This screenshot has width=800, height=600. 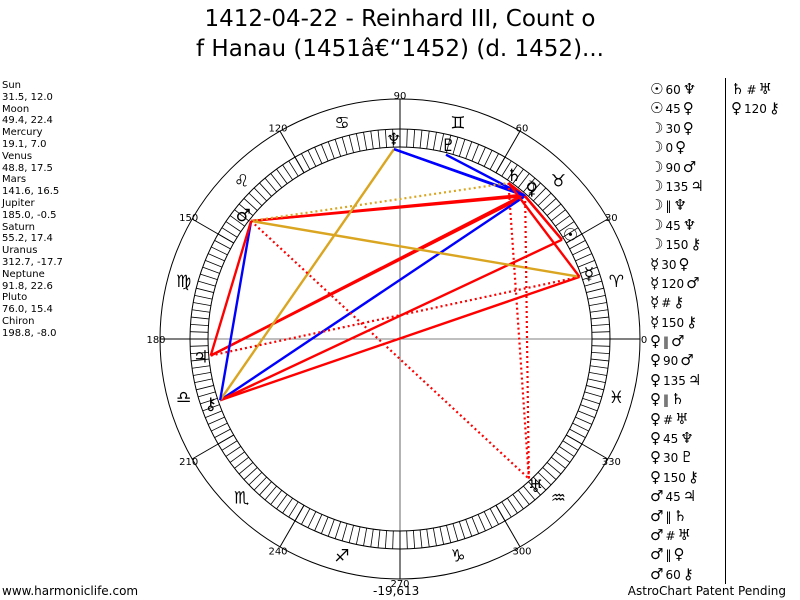 I want to click on aspect-planet-glyph: ♅, so click(x=682, y=418).